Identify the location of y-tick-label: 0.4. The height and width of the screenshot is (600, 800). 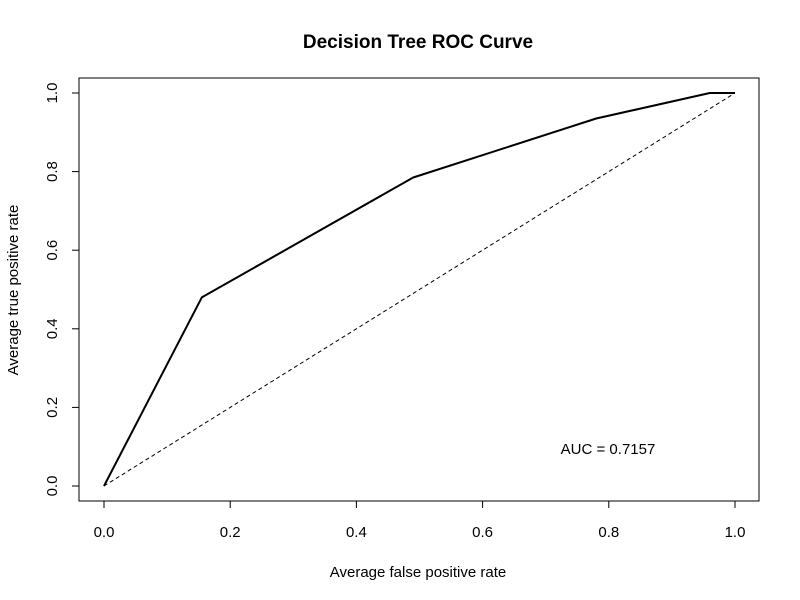
(52, 328).